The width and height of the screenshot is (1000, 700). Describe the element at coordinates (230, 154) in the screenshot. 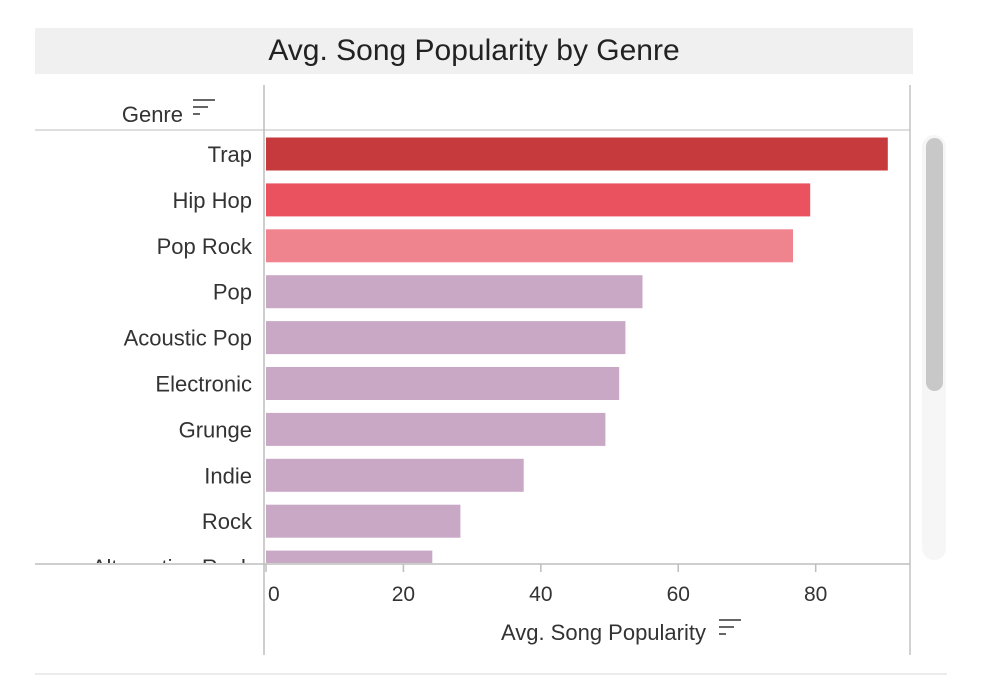

I see `category-label: Trap` at that location.